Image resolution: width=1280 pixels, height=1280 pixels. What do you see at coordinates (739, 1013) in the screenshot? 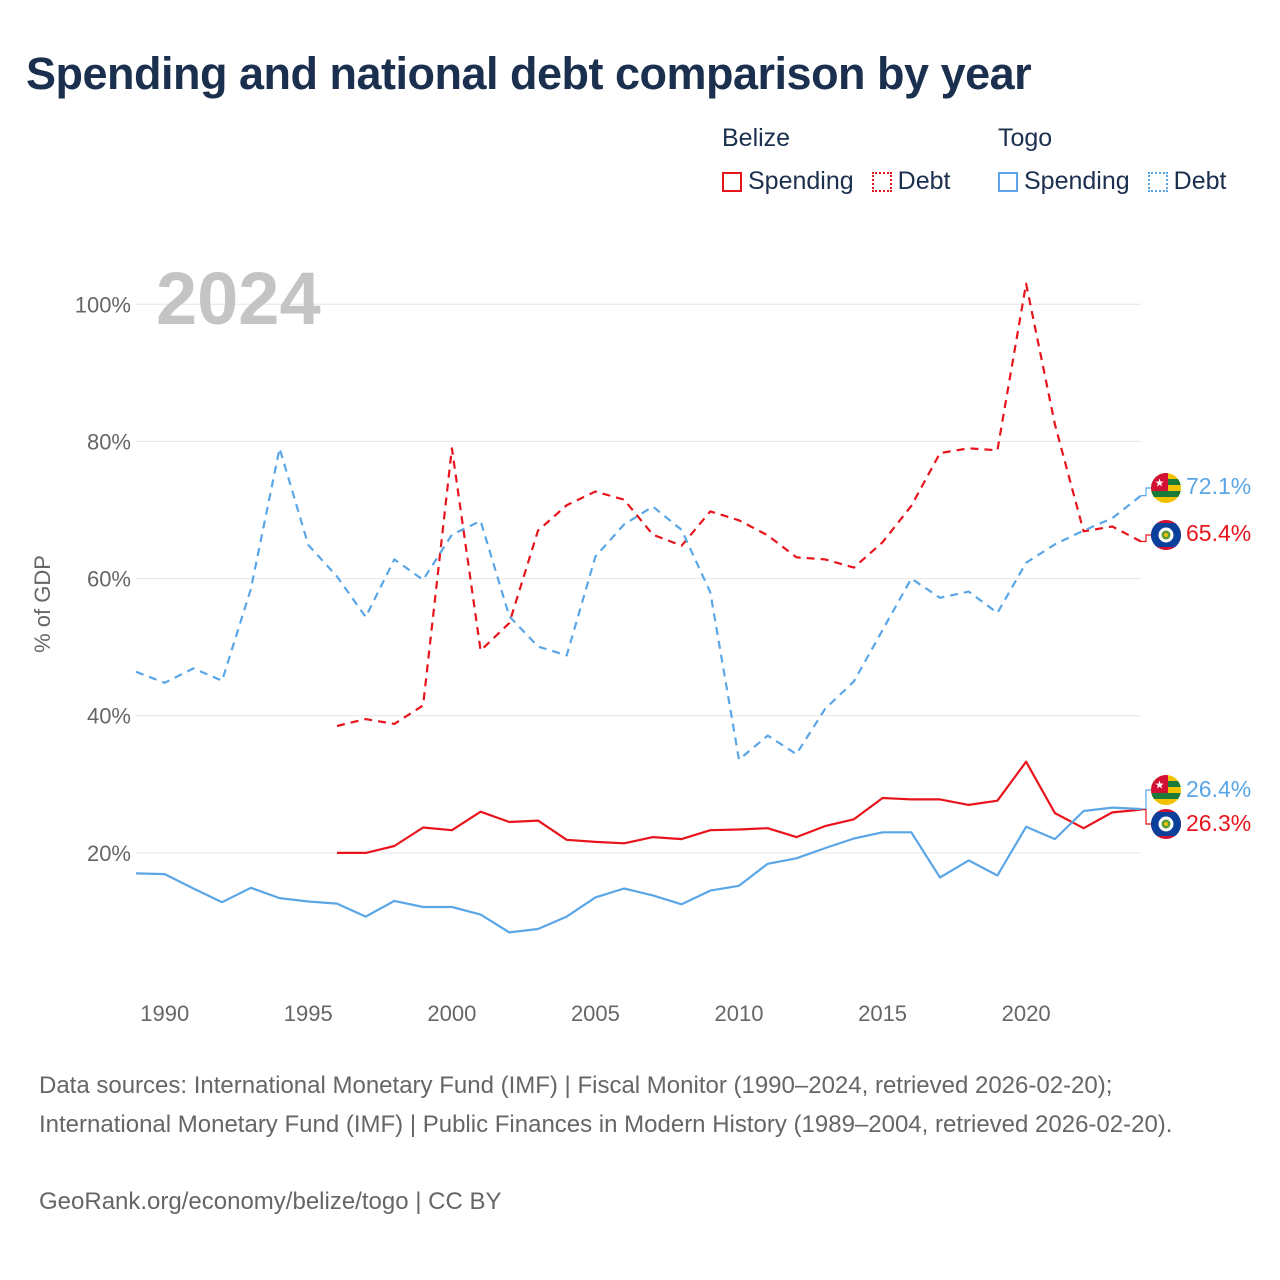
I see `x-tick-label: 2010` at bounding box center [739, 1013].